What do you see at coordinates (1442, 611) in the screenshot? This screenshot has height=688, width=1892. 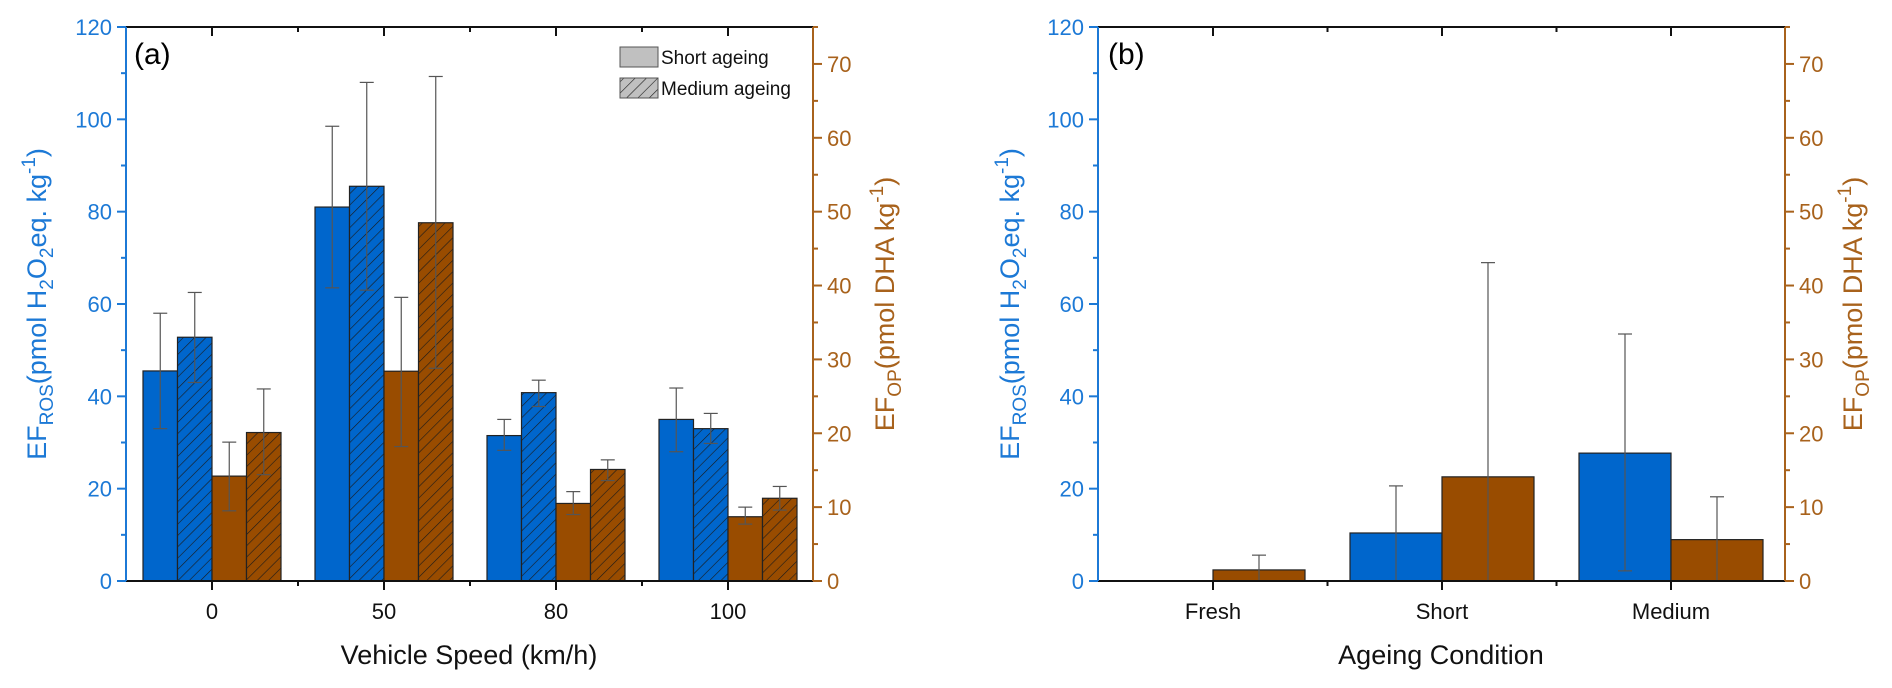 I see `x-tick-label: Short` at bounding box center [1442, 611].